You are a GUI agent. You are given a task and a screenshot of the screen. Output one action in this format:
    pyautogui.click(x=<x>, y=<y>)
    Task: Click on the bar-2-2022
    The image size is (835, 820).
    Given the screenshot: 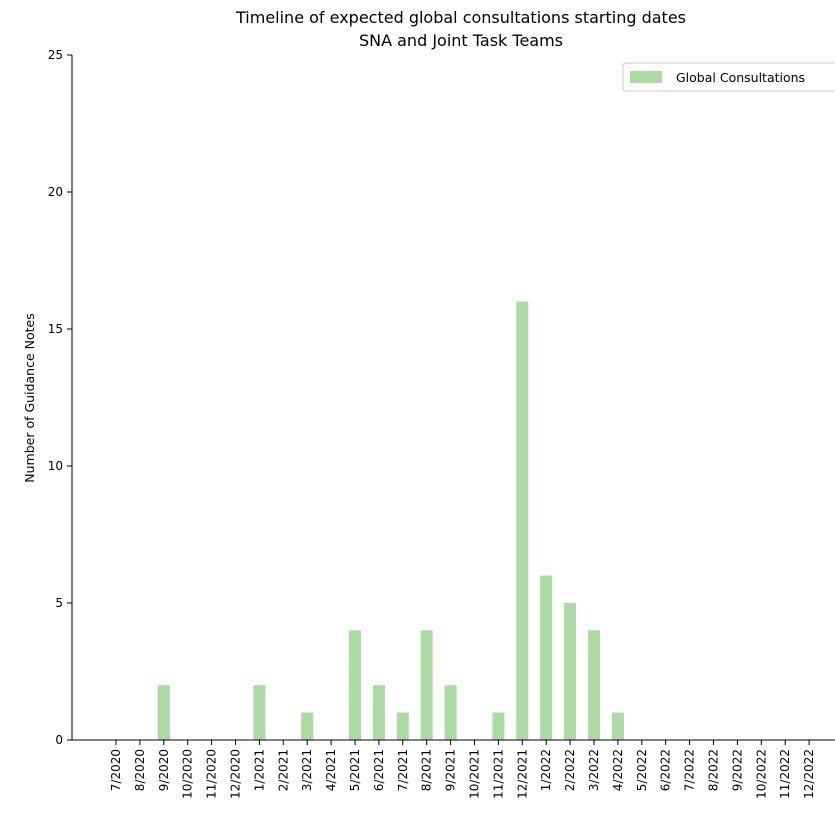 What is the action you would take?
    pyautogui.click(x=570, y=671)
    